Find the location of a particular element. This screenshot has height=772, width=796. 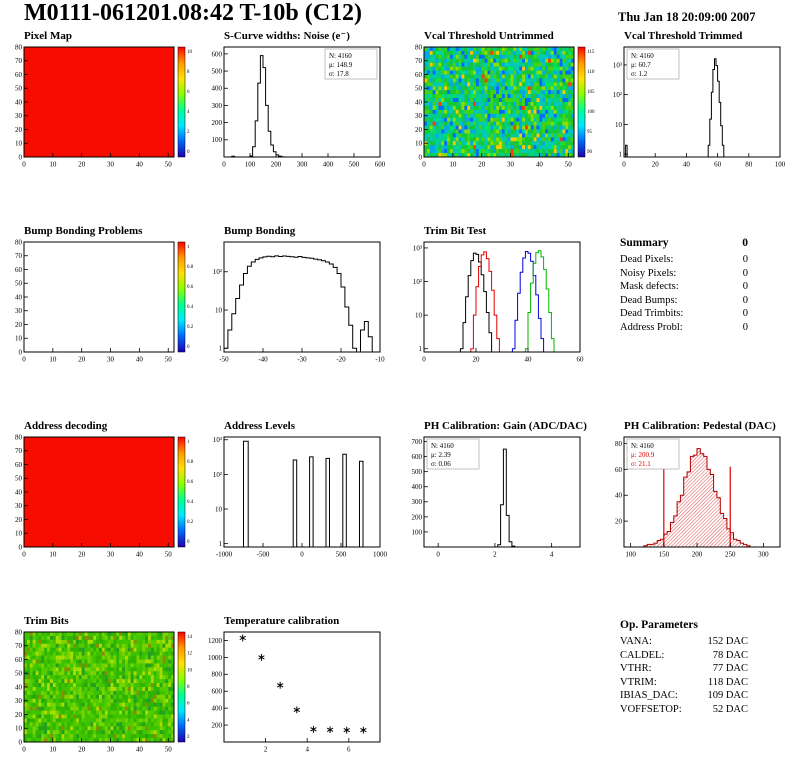

op-parameter-label: VTRIM: is located at coordinates (638, 682).